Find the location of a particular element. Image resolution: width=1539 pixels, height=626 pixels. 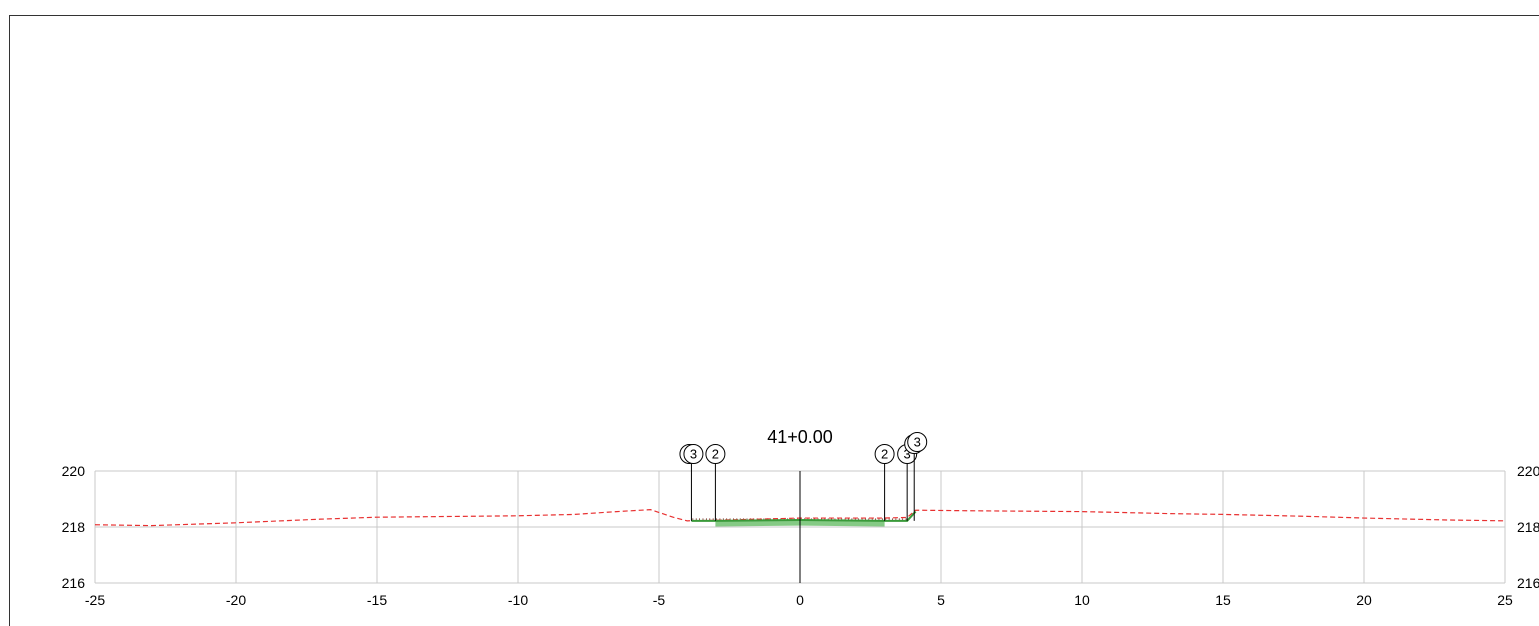

station-label: 41+0.00 is located at coordinates (800, 437).